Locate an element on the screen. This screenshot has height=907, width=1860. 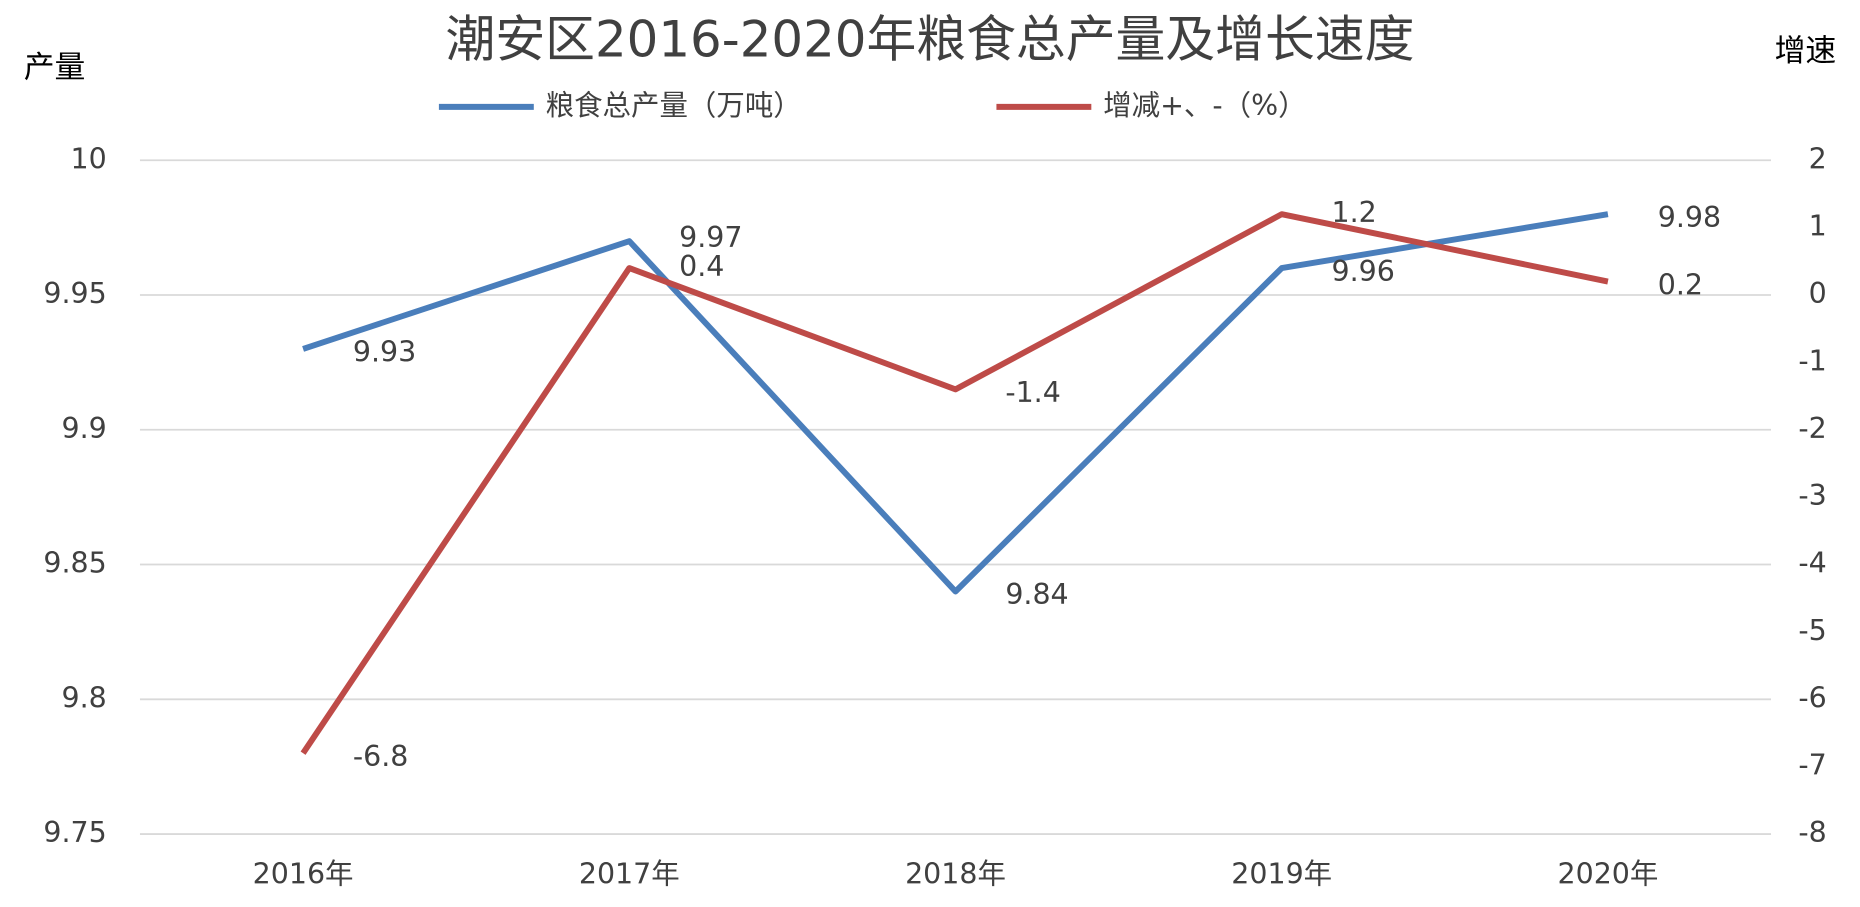
data-label: 1.2 is located at coordinates (1354, 212).